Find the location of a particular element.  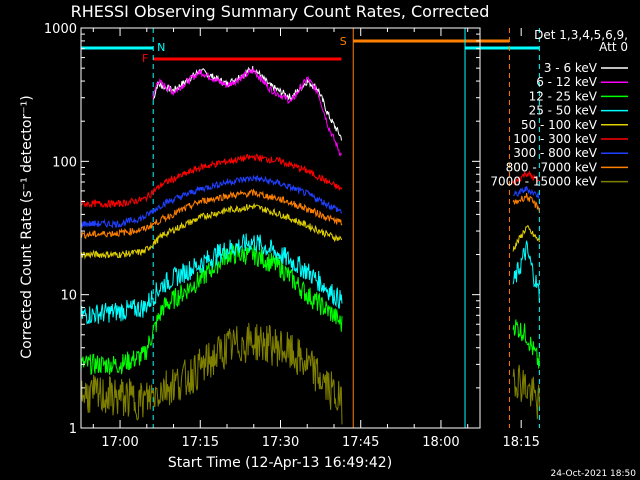

series-line-25-50-kev is located at coordinates (211, 279).